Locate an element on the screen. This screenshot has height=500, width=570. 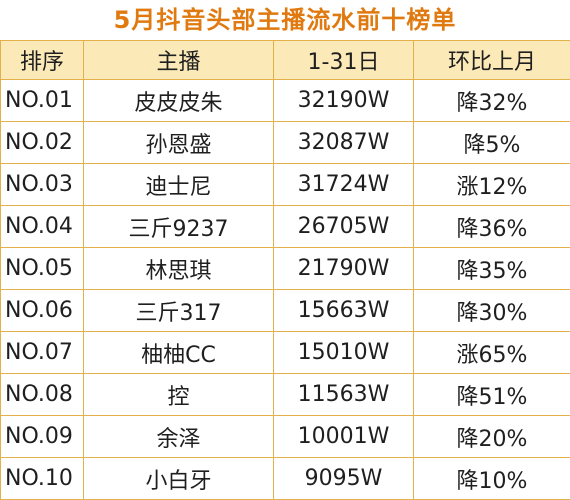
table-row: NO.02 孙恩盛 32087W 降5% is located at coordinates (285, 142).